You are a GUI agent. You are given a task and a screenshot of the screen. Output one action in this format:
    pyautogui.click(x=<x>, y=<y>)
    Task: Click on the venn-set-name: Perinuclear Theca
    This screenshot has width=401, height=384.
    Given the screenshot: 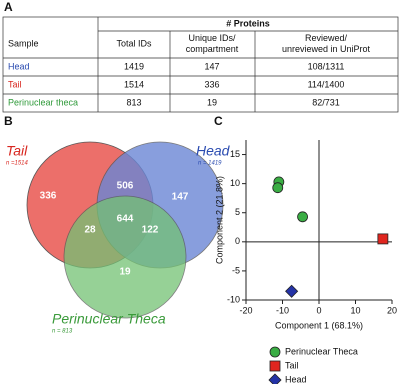 What is the action you would take?
    pyautogui.click(x=109, y=319)
    